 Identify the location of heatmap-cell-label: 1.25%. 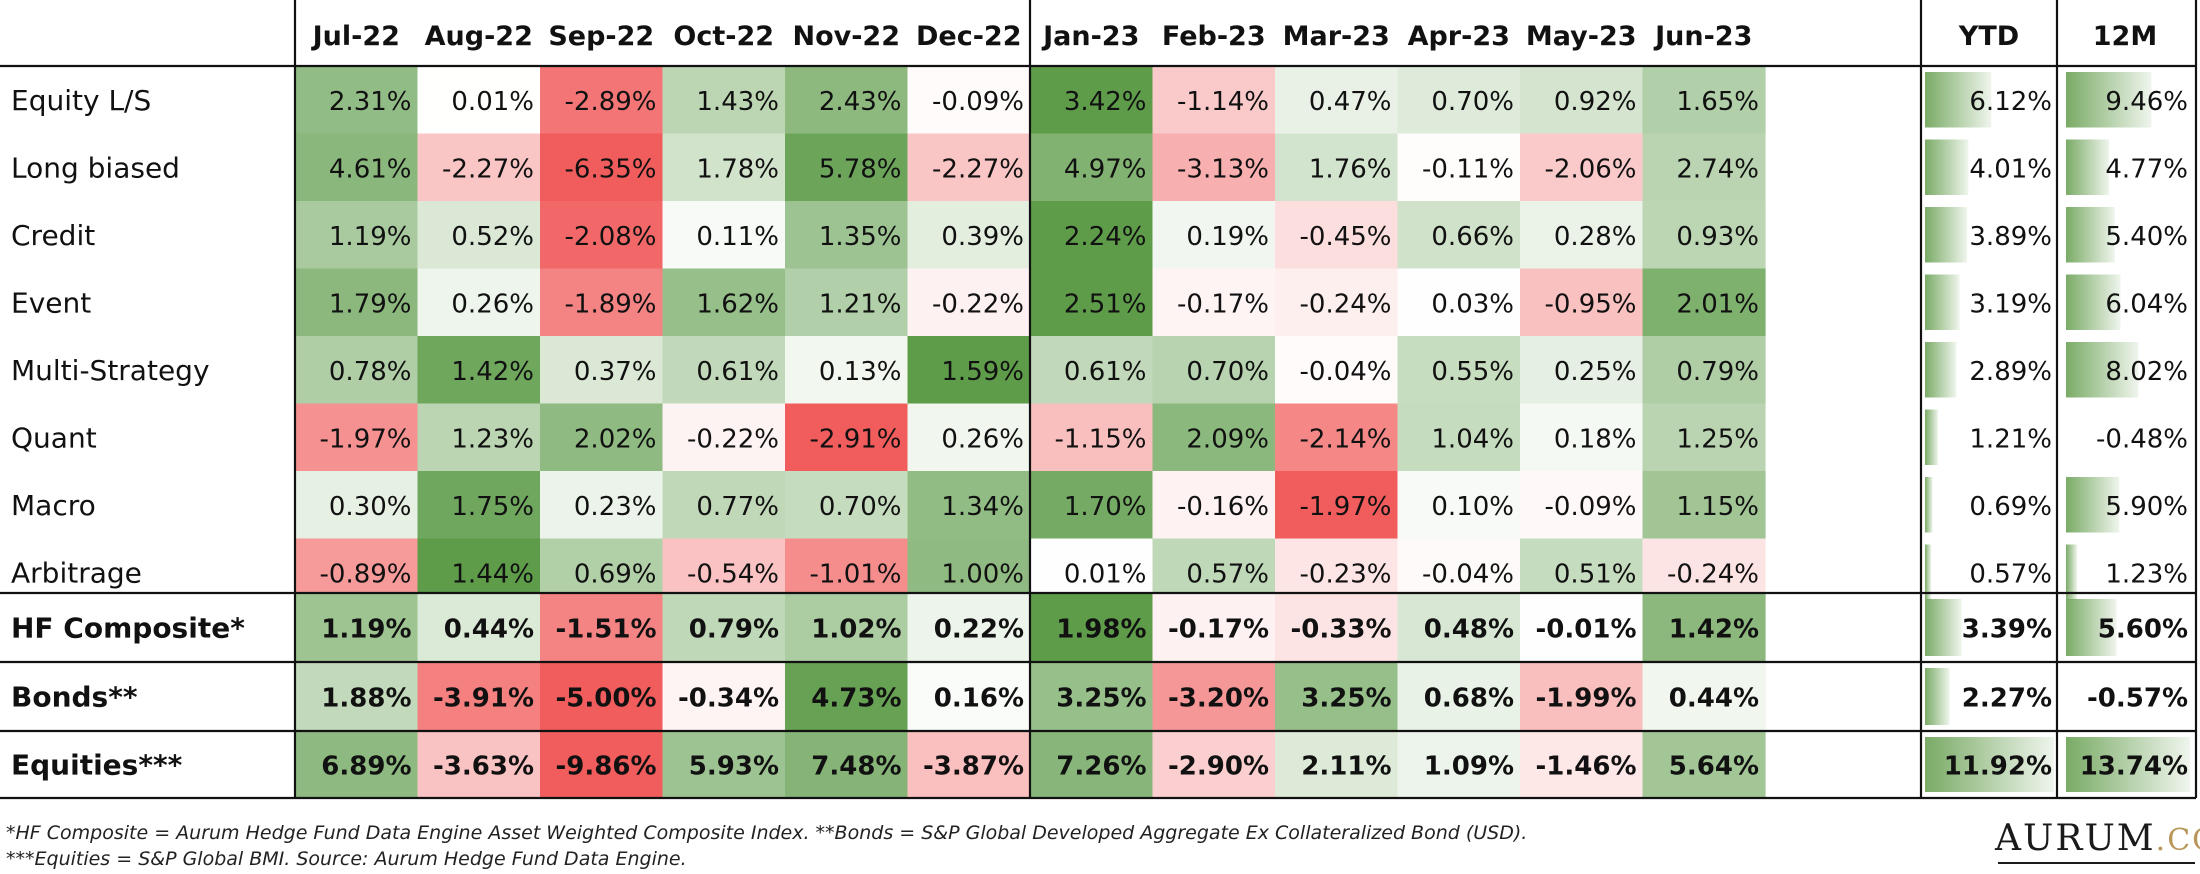
(1717, 439).